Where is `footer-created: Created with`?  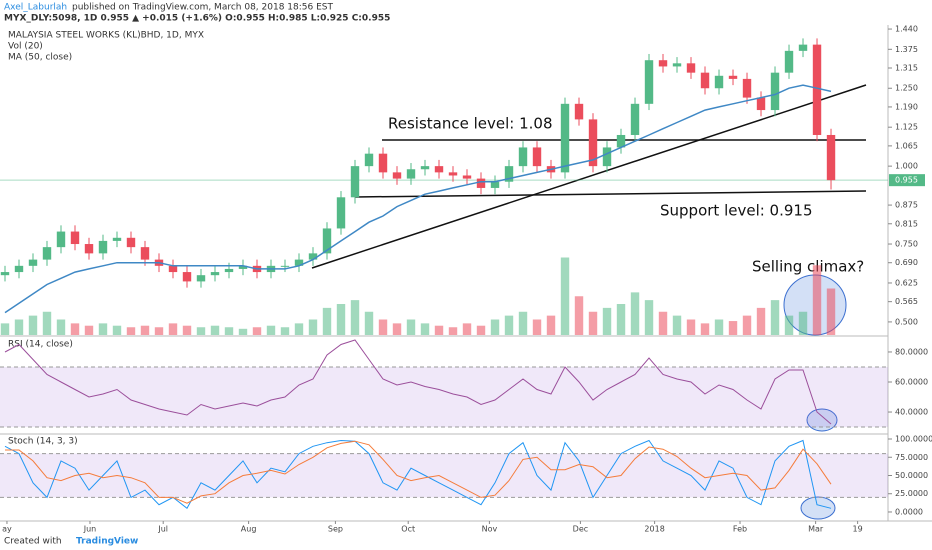 footer-created: Created with is located at coordinates (33, 542).